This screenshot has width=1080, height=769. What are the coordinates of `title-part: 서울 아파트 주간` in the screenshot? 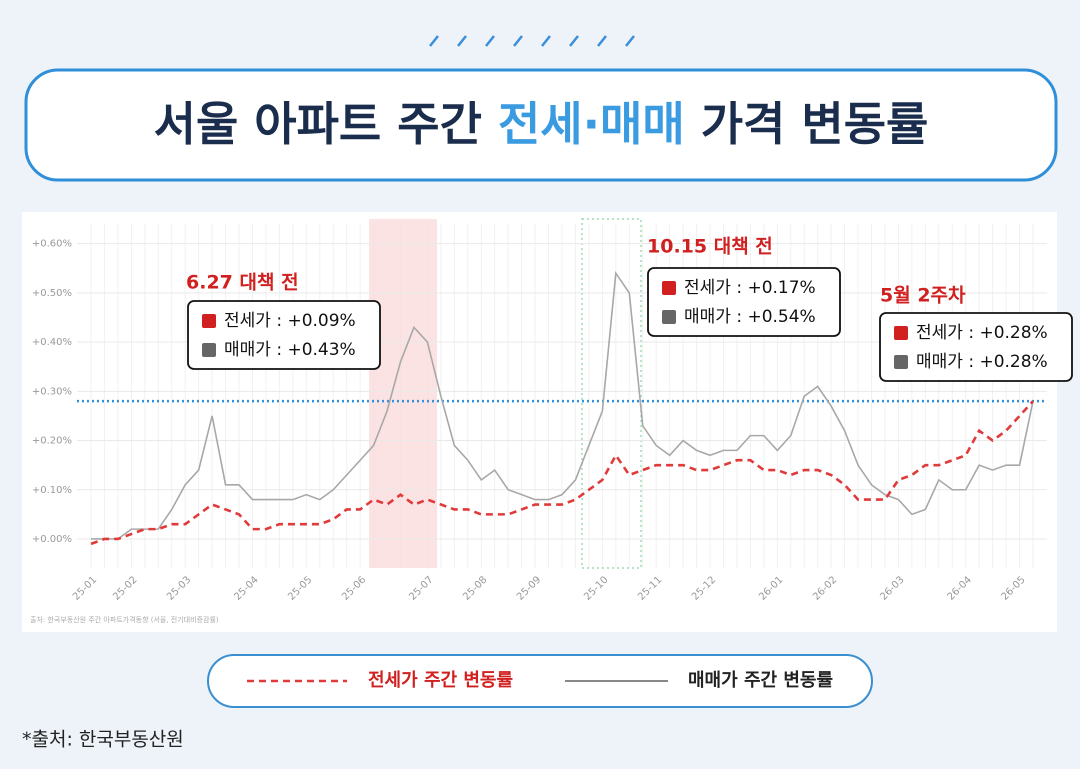 It's located at (326, 124).